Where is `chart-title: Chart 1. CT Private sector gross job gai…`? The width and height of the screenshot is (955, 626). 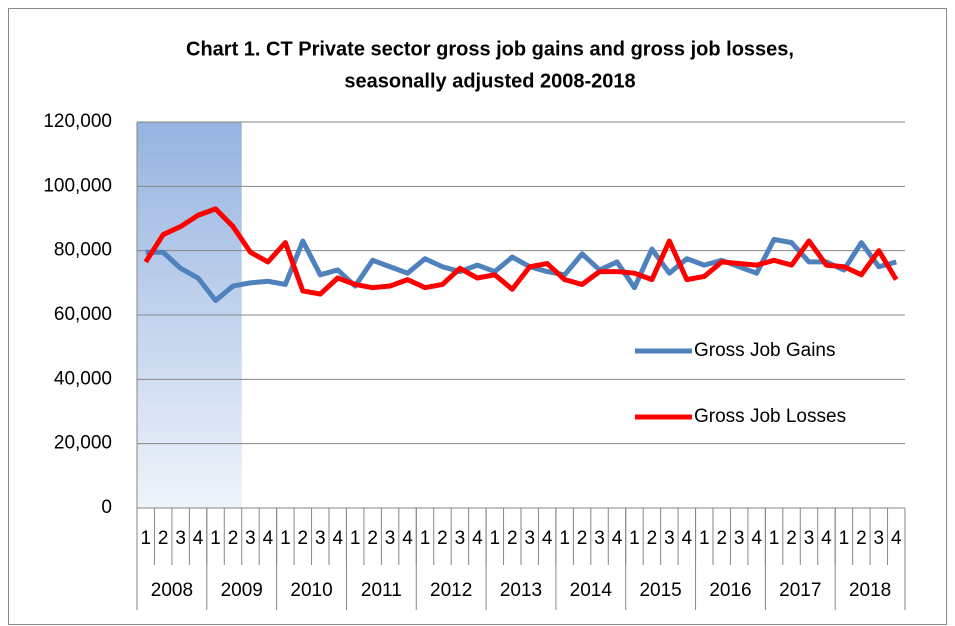
chart-title: Chart 1. CT Private sector gross job gai… is located at coordinates (490, 49).